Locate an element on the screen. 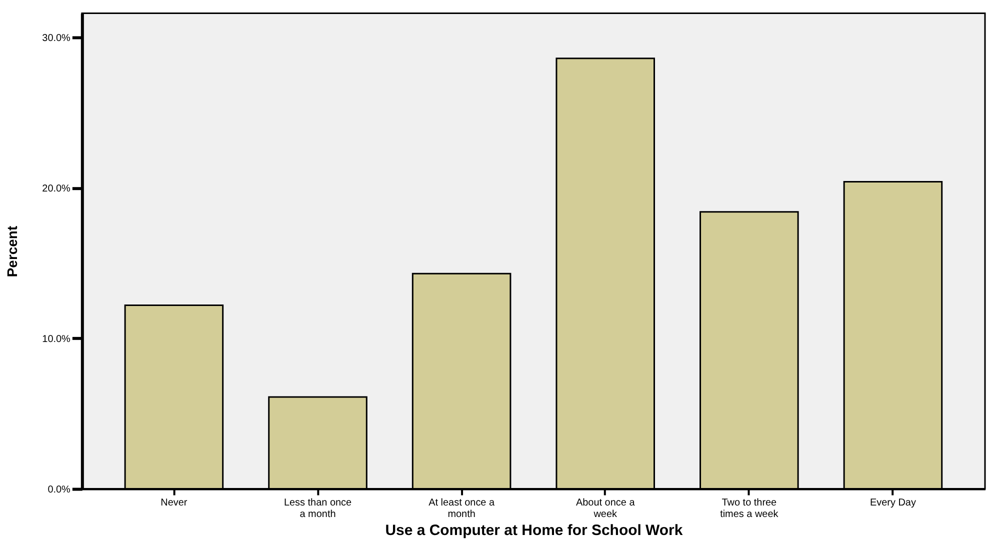  x-tick-label: Never is located at coordinates (174, 502).